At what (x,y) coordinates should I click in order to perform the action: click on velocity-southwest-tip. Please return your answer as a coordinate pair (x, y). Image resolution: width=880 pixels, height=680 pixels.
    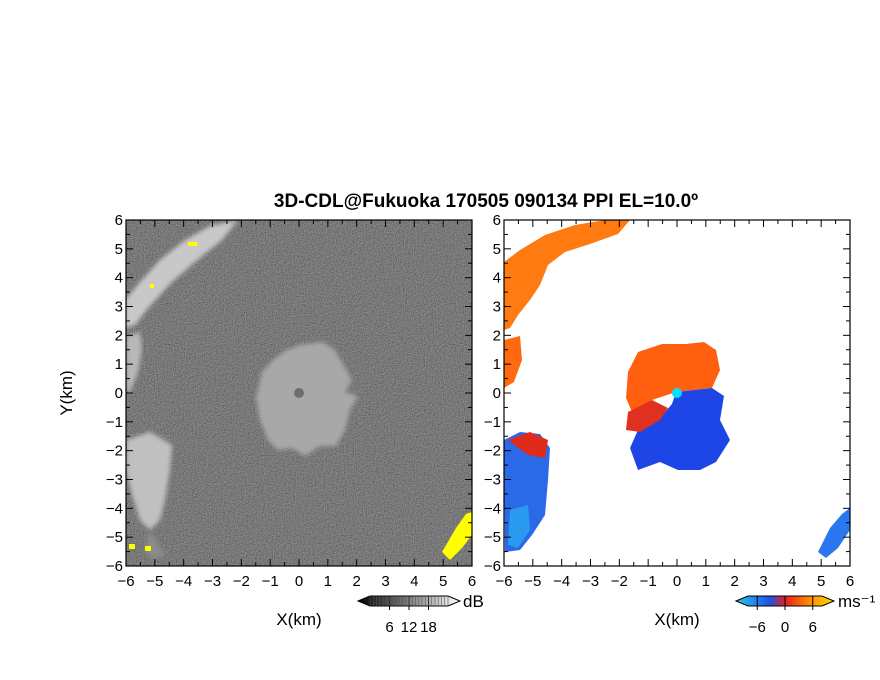
    Looking at the image, I should click on (519, 526).